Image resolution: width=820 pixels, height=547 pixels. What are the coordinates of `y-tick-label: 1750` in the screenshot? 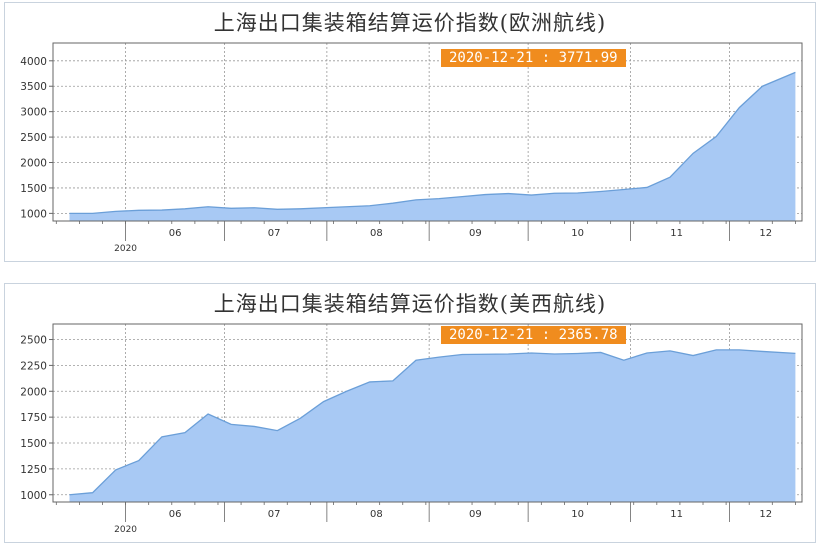 It's located at (33, 418).